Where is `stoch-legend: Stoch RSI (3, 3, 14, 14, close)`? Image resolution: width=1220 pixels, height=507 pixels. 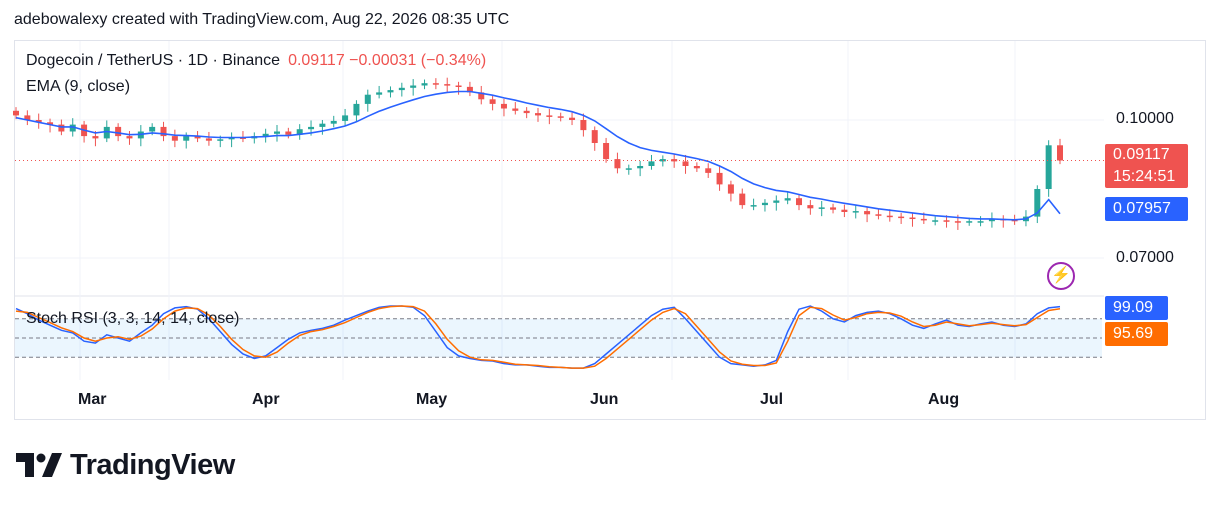 stoch-legend: Stoch RSI (3, 3, 14, 14, close) is located at coordinates (133, 318).